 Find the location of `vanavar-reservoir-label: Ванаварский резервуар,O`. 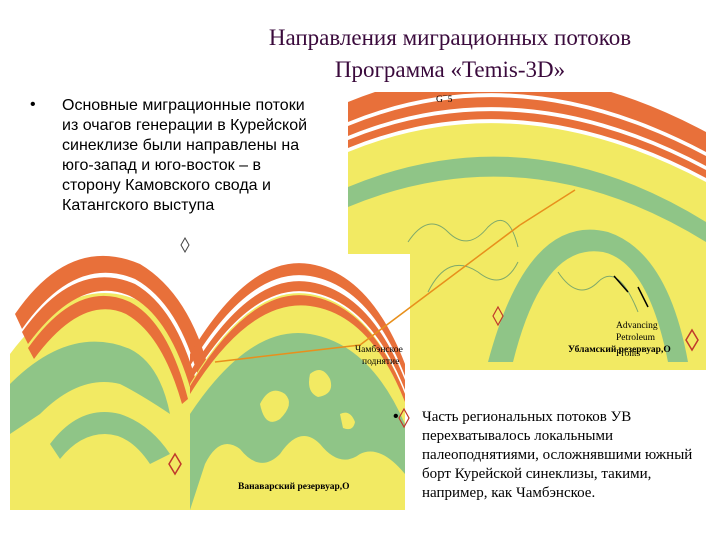

vanavar-reservoir-label: Ванаварский резервуар,O is located at coordinates (294, 486).